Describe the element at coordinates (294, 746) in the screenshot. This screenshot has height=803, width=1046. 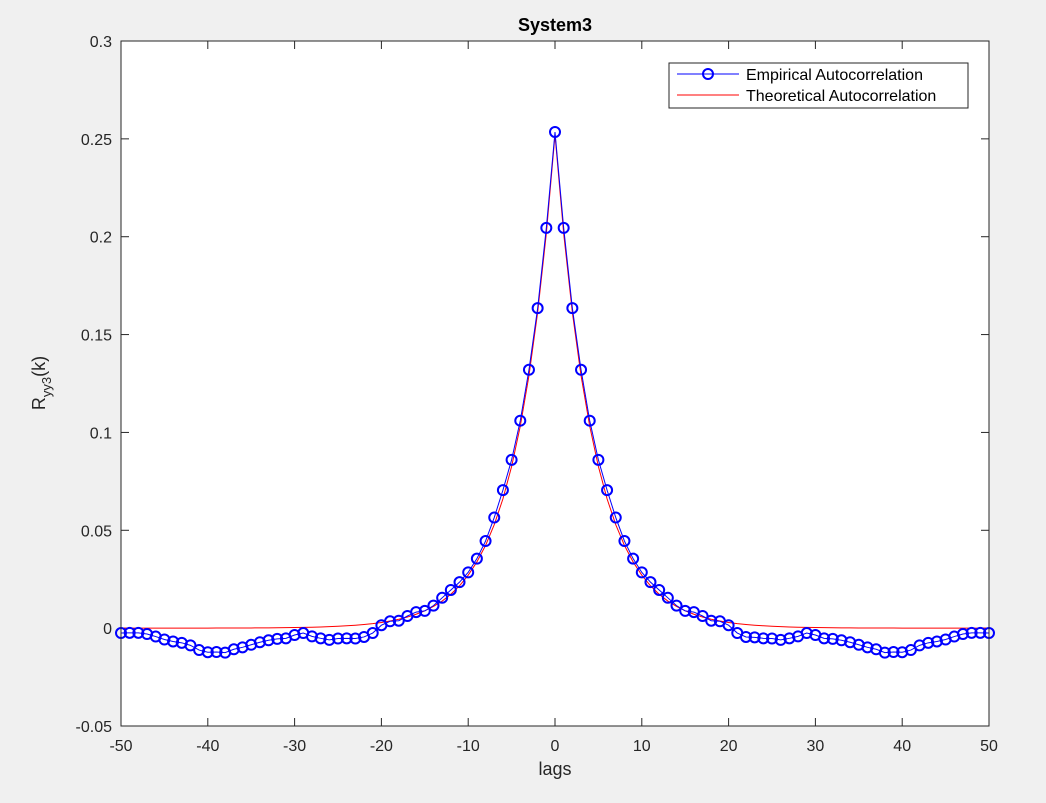
I see `x-tick-label: -30` at that location.